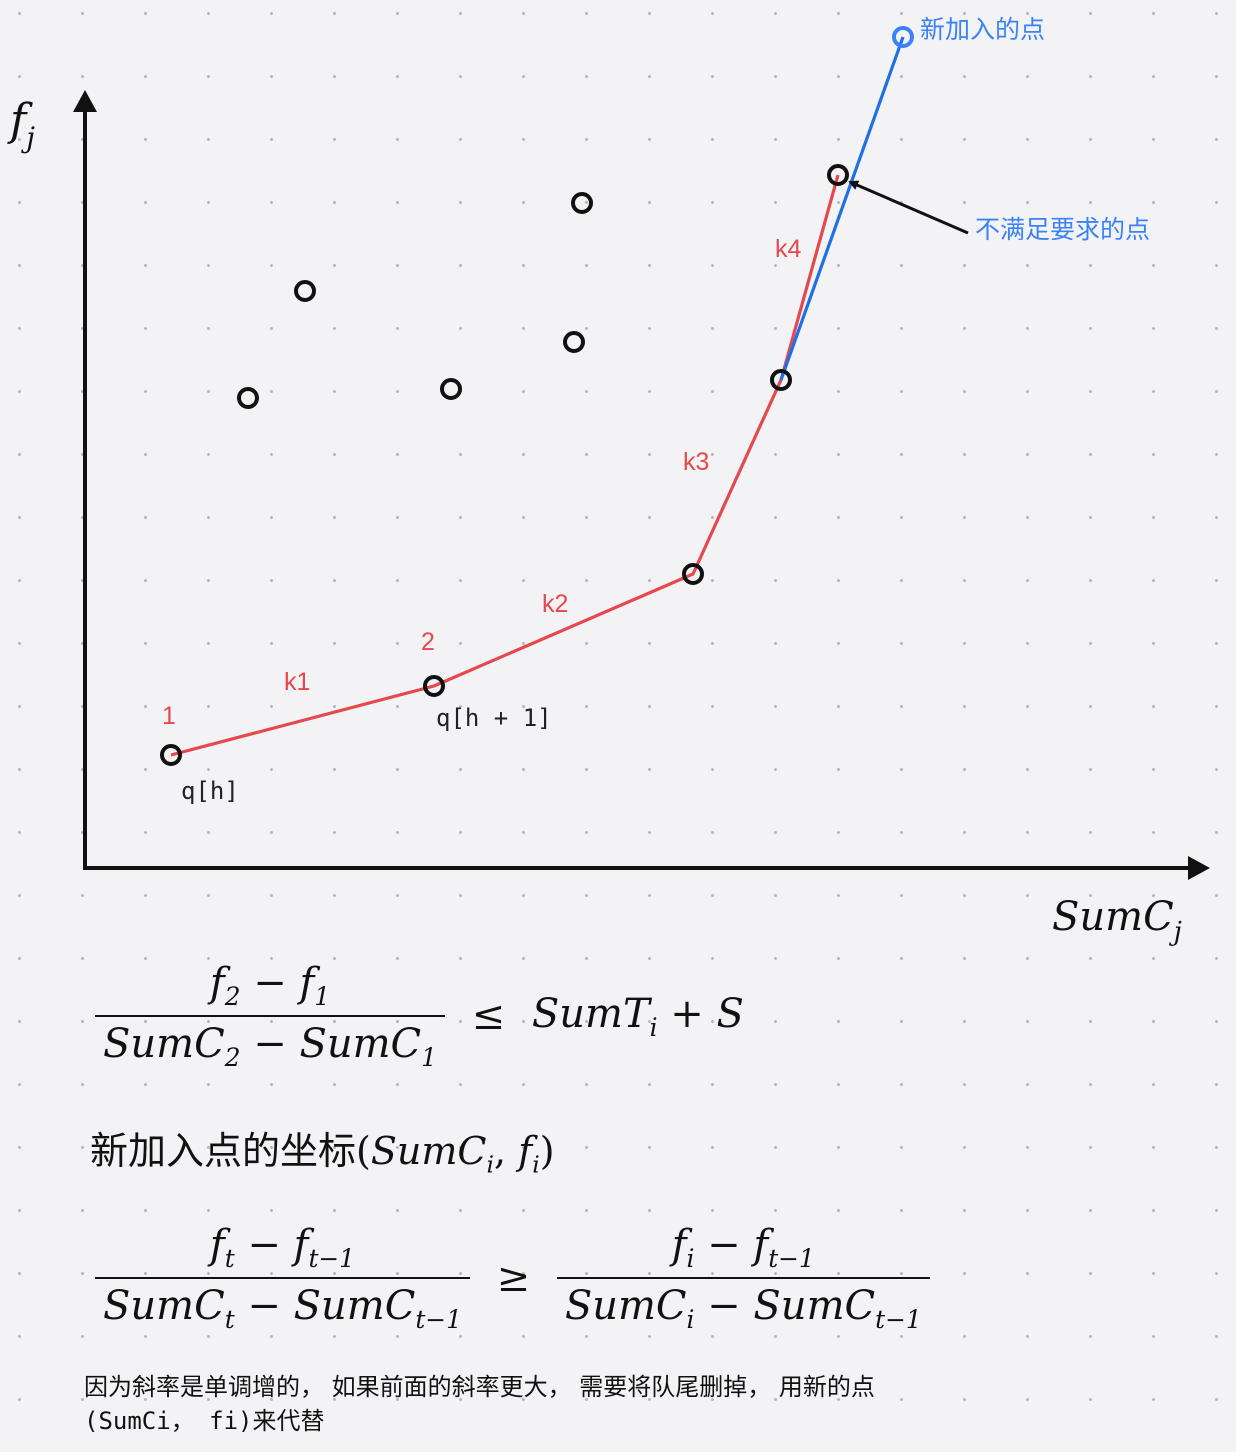 The height and width of the screenshot is (1452, 1236). Describe the element at coordinates (743, 1278) in the screenshot. I see `new-slope-fraction: fi − ft−1 SumCi − SumCt−1` at that location.